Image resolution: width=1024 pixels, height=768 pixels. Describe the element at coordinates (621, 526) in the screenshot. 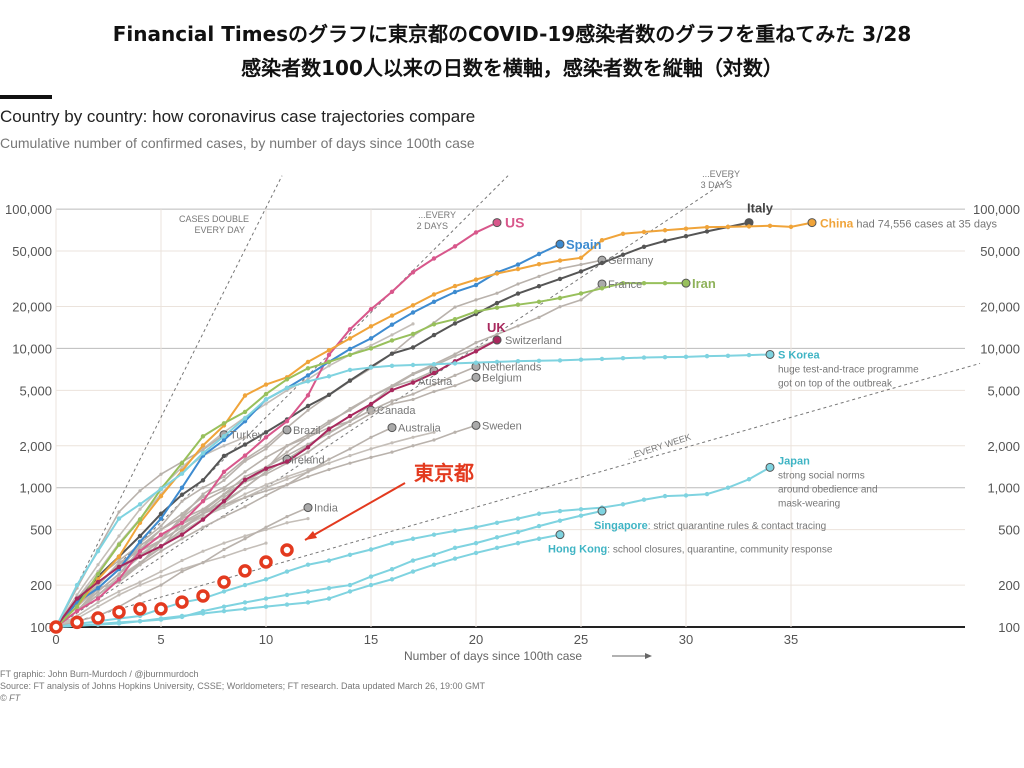

I see `series-label-name: Singapore` at that location.